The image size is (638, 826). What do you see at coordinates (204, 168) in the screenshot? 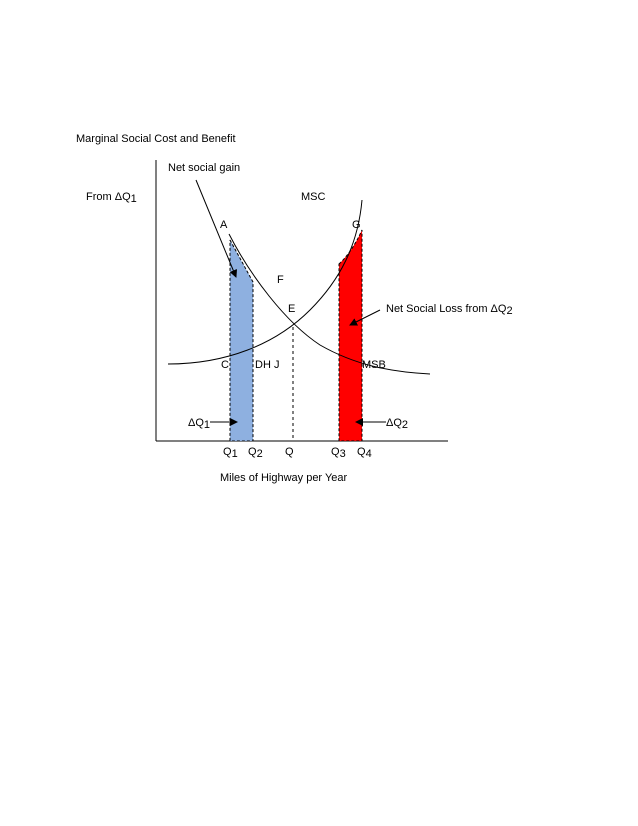
I see `net-social-gain-label: Net social gain` at bounding box center [204, 168].